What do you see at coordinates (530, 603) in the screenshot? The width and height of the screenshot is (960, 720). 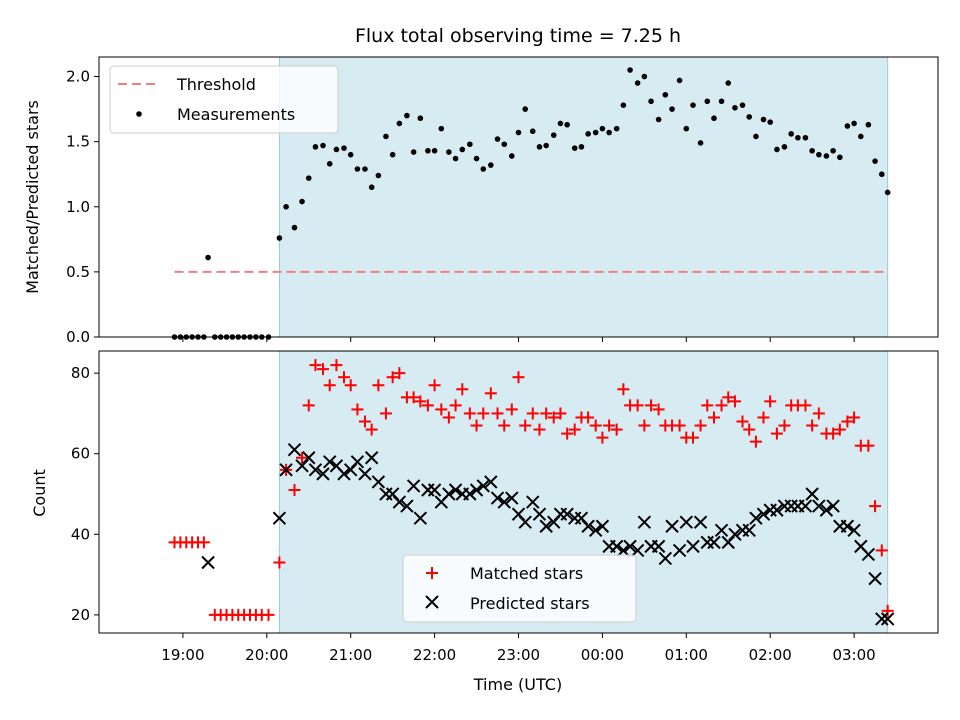 I see `legend-predicted-label: Predicted stars` at bounding box center [530, 603].